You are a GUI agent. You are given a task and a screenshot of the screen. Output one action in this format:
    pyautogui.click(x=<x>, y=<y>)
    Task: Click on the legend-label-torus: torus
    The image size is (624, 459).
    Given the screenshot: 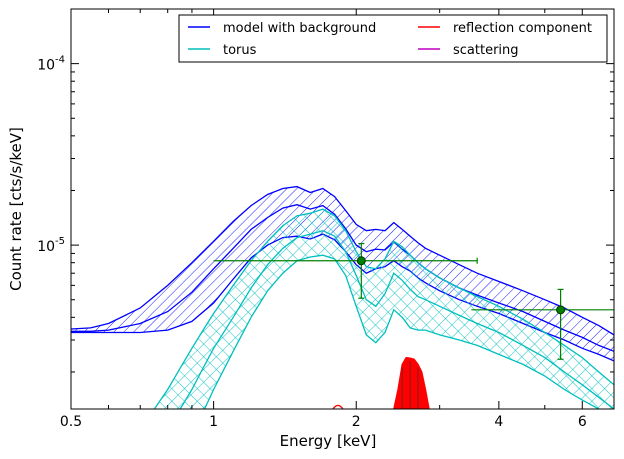 What is the action you would take?
    pyautogui.click(x=240, y=50)
    